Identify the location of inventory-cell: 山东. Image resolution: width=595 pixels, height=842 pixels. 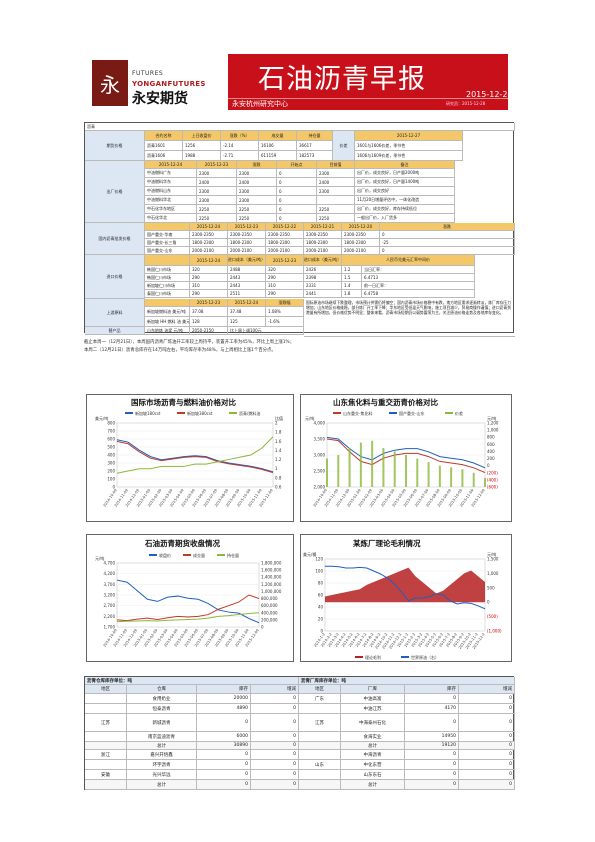
(320, 765).